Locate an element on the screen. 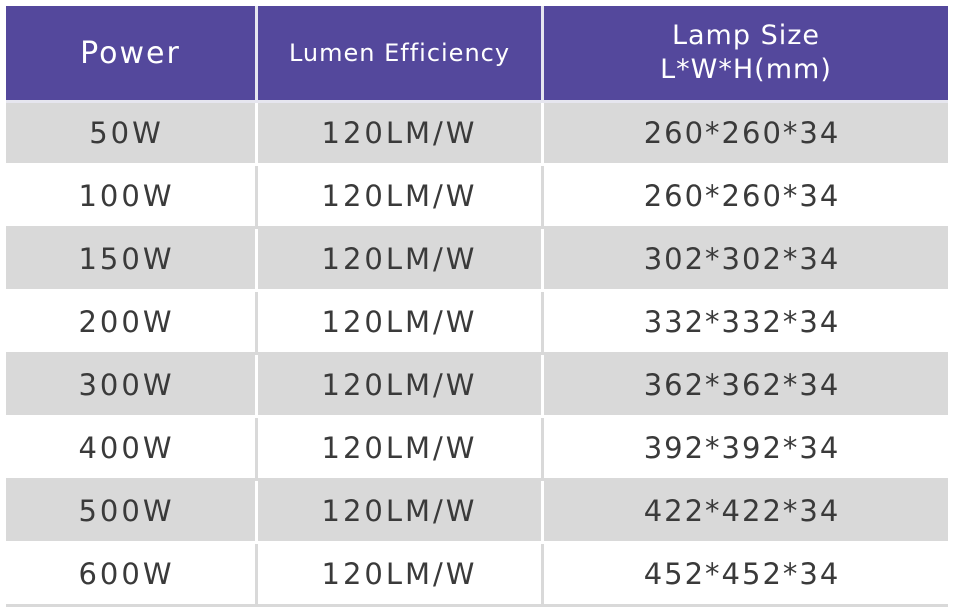 The height and width of the screenshot is (612, 960). header-lumen-efficiency: Lumen Efficiency is located at coordinates (401, 54).